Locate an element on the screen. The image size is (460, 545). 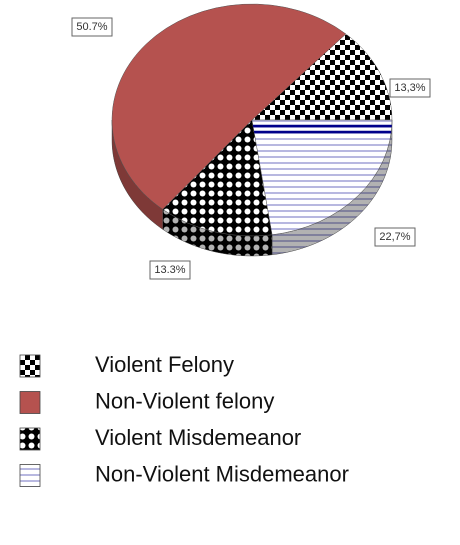
legend-label: Non-Violent Misdemeanor is located at coordinates (222, 473).